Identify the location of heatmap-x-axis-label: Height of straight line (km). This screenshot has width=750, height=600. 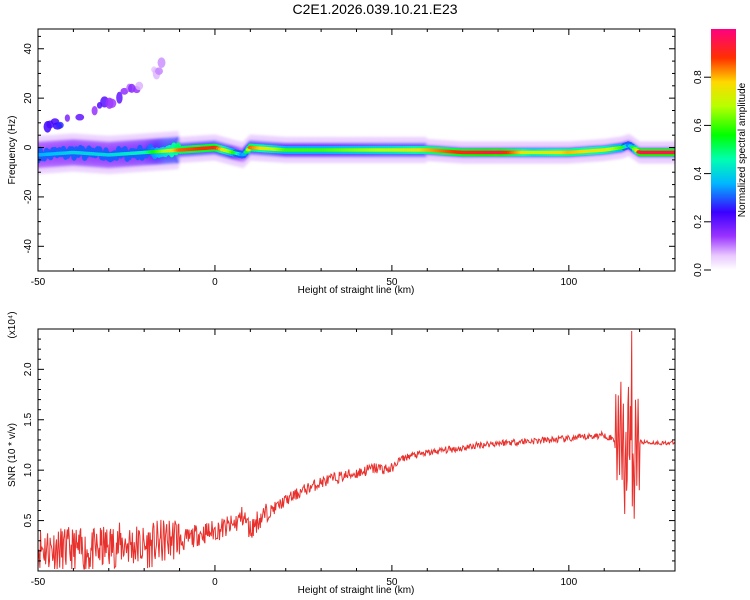
(356, 290).